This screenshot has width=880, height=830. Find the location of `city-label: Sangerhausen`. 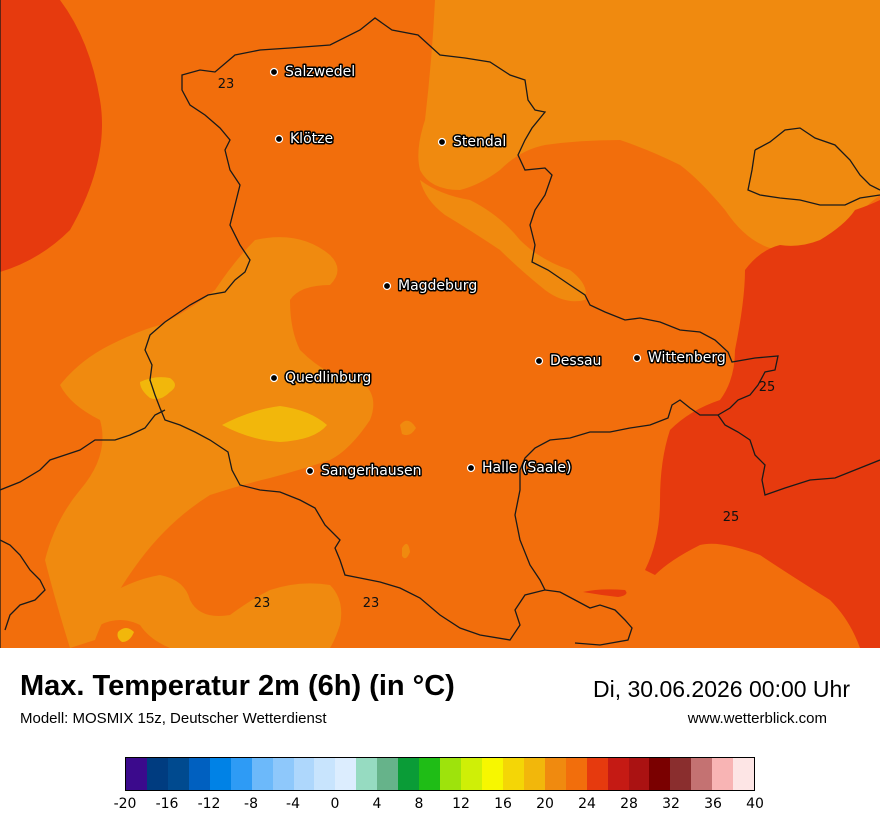

city-label: Sangerhausen is located at coordinates (371, 471).